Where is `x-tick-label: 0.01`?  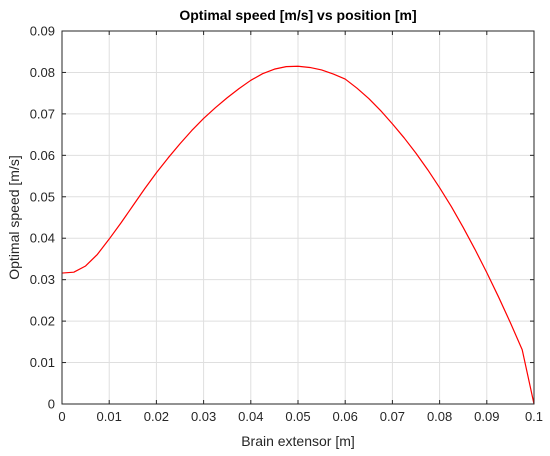 x-tick-label: 0.01 is located at coordinates (109, 416).